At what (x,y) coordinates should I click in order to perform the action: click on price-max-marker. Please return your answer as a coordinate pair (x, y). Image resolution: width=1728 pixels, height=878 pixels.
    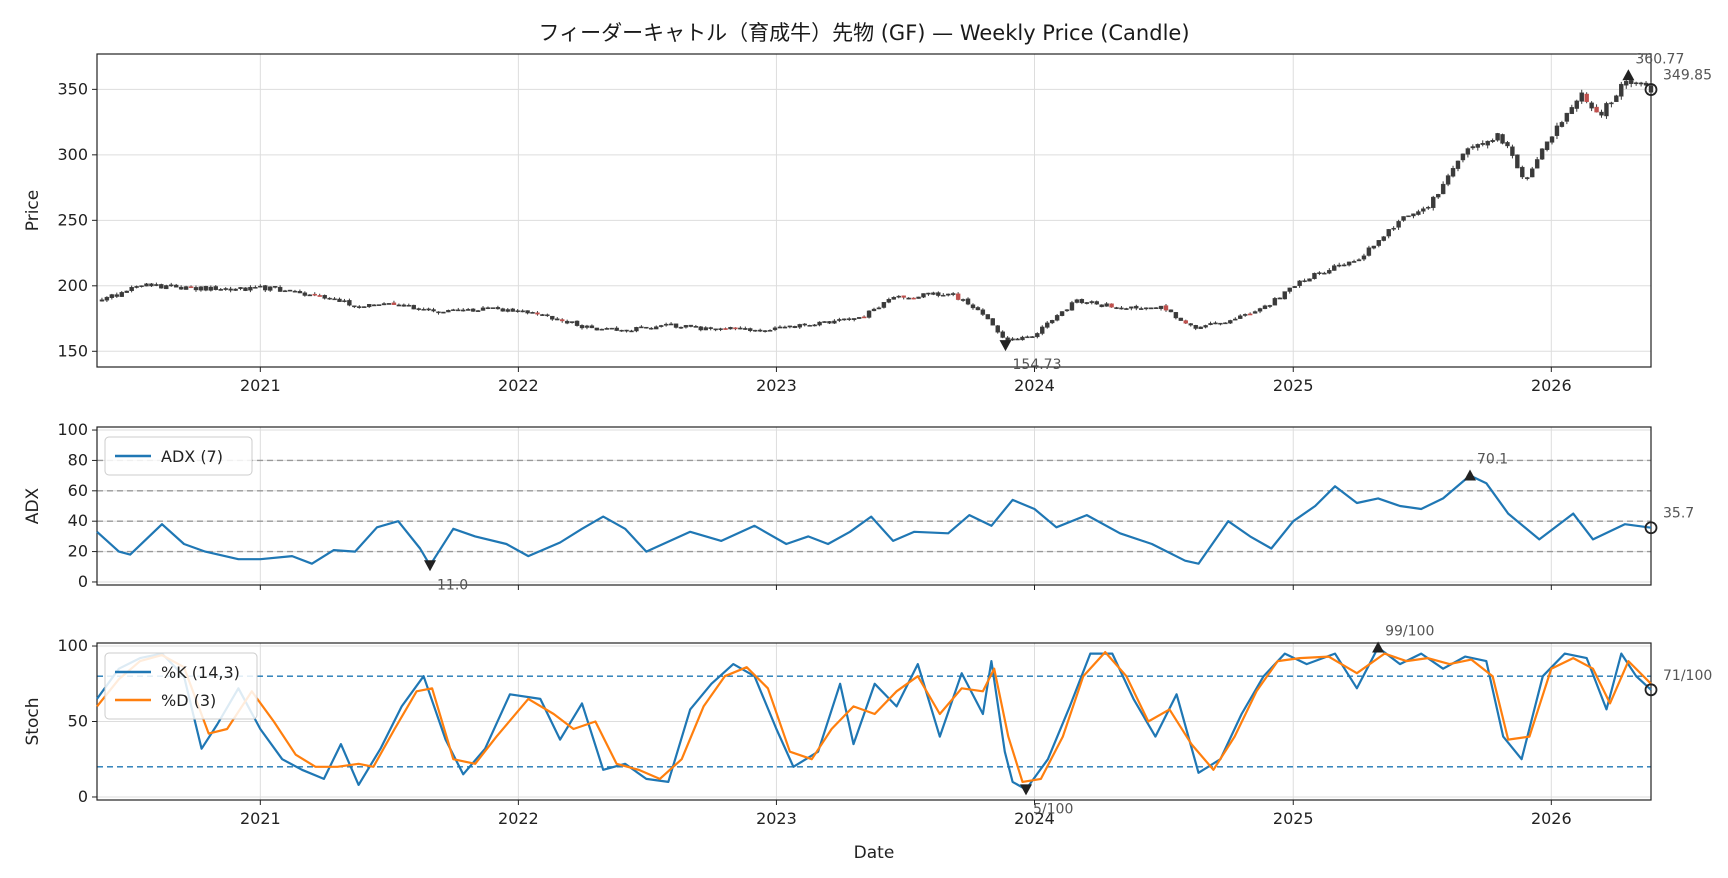
    Looking at the image, I should click on (1628, 75).